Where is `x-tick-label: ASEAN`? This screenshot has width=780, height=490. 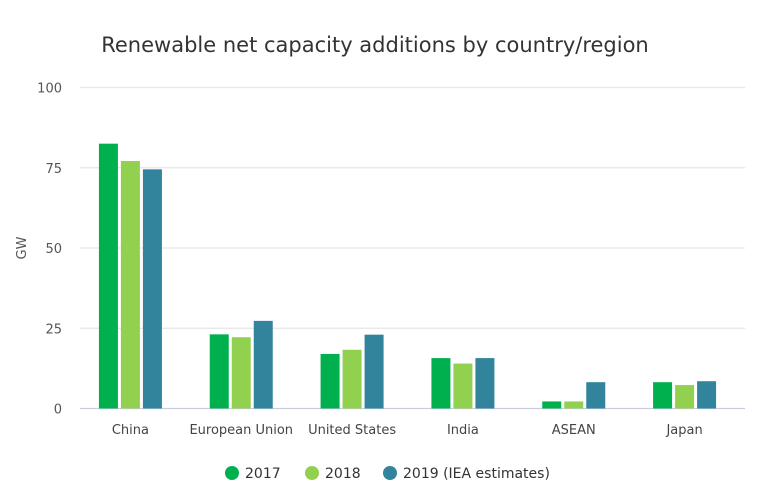 x-tick-label: ASEAN is located at coordinates (574, 430).